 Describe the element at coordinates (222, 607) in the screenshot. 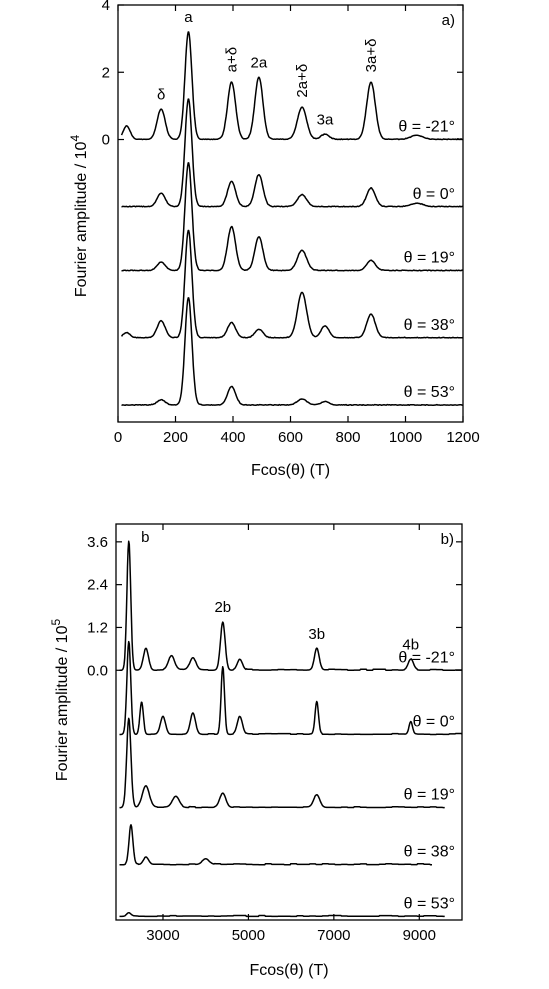

I see `peak-label: 2b` at that location.